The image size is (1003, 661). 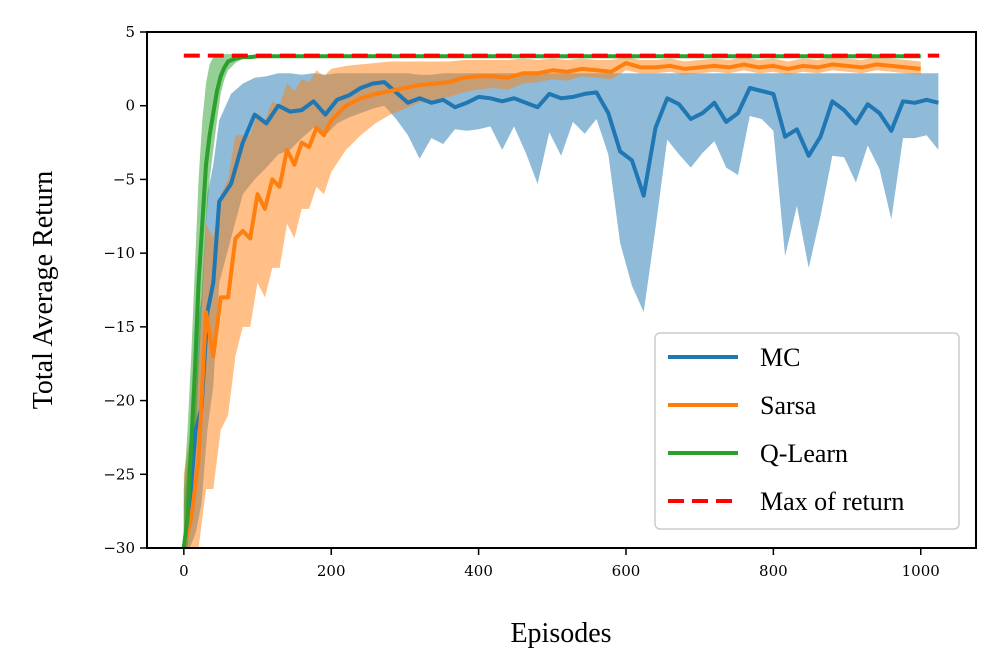 I want to click on y-tick-label: −20, so click(x=119, y=401).